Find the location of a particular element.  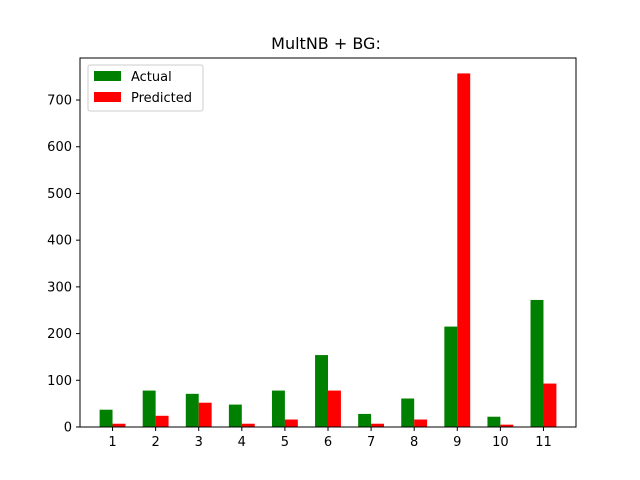

x-tick-label: 1 is located at coordinates (112, 442).